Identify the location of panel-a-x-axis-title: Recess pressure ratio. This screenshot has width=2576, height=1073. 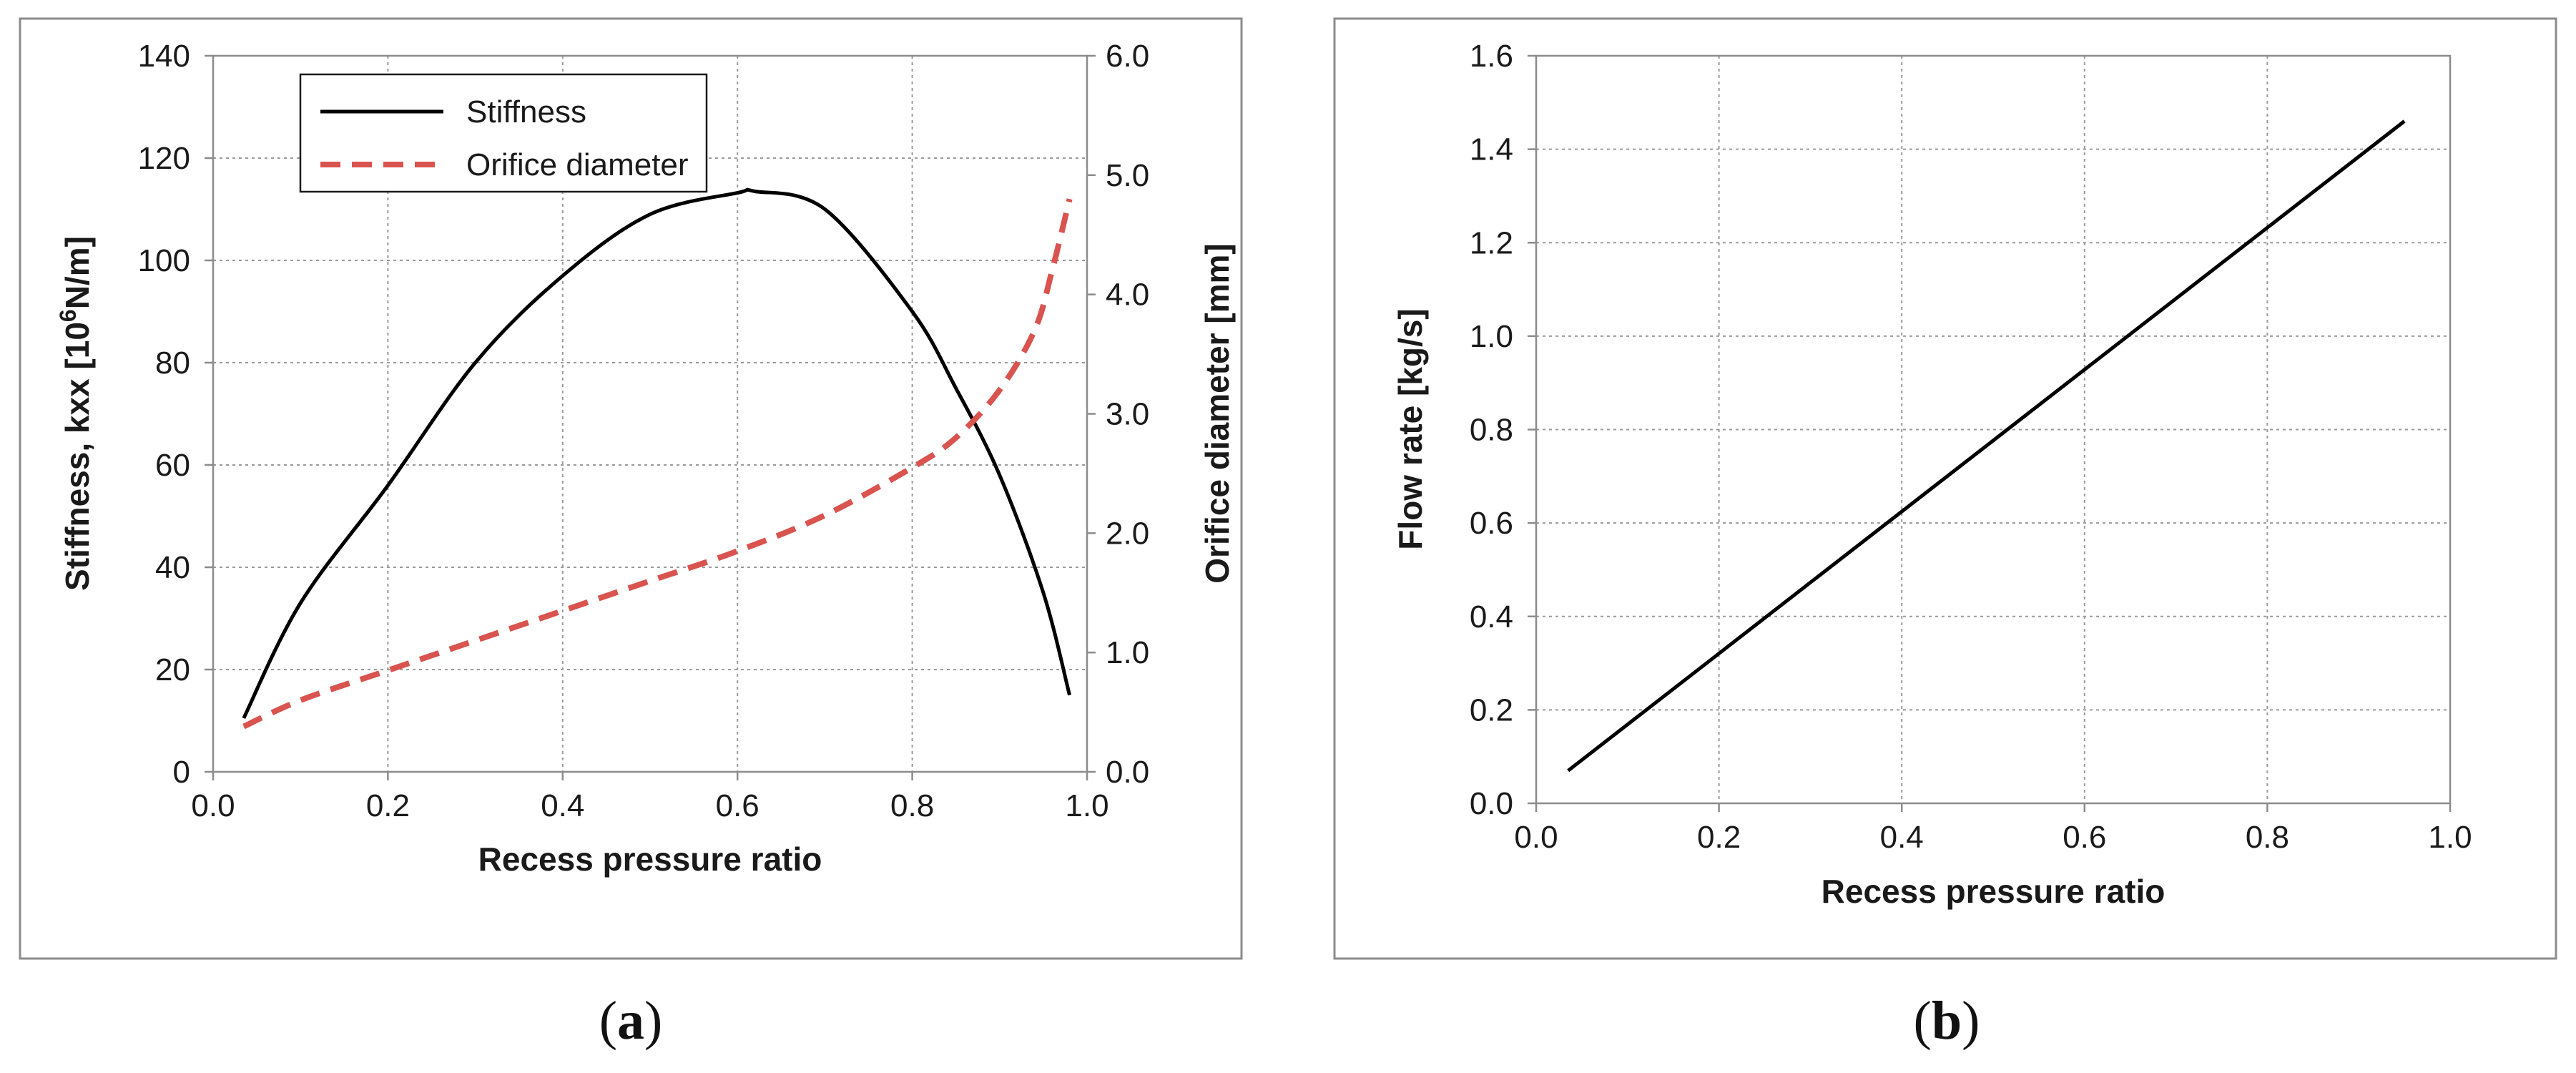
(650, 859).